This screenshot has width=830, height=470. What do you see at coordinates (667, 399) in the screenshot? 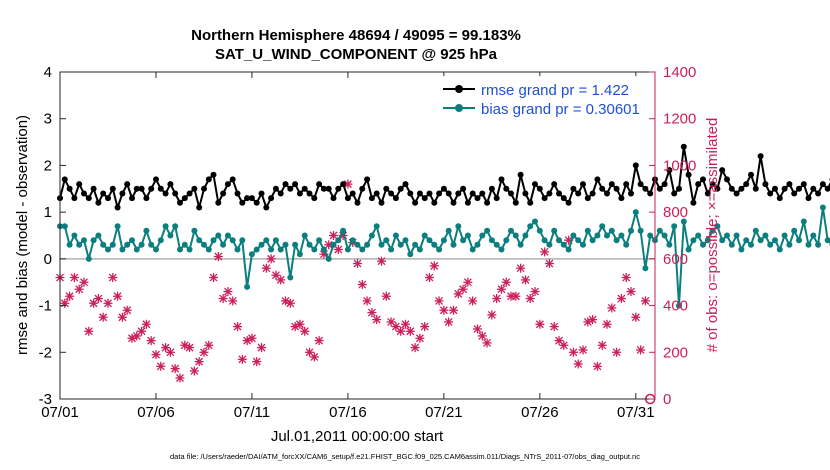
I see `y2-tick-label: 0` at bounding box center [667, 399].